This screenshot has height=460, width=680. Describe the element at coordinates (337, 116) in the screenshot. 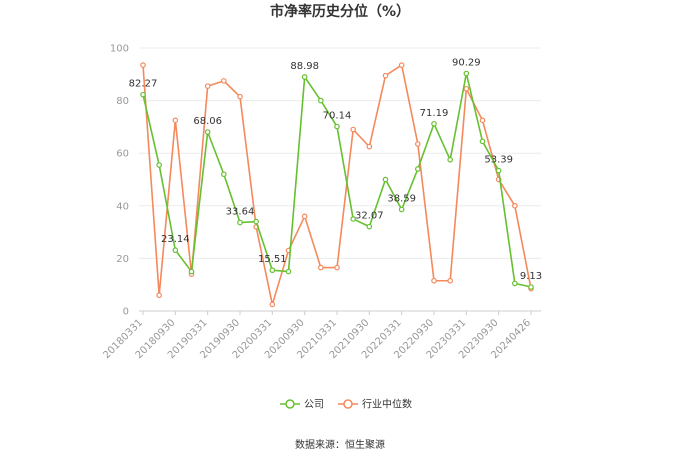

I see `data-label: 70.14` at that location.